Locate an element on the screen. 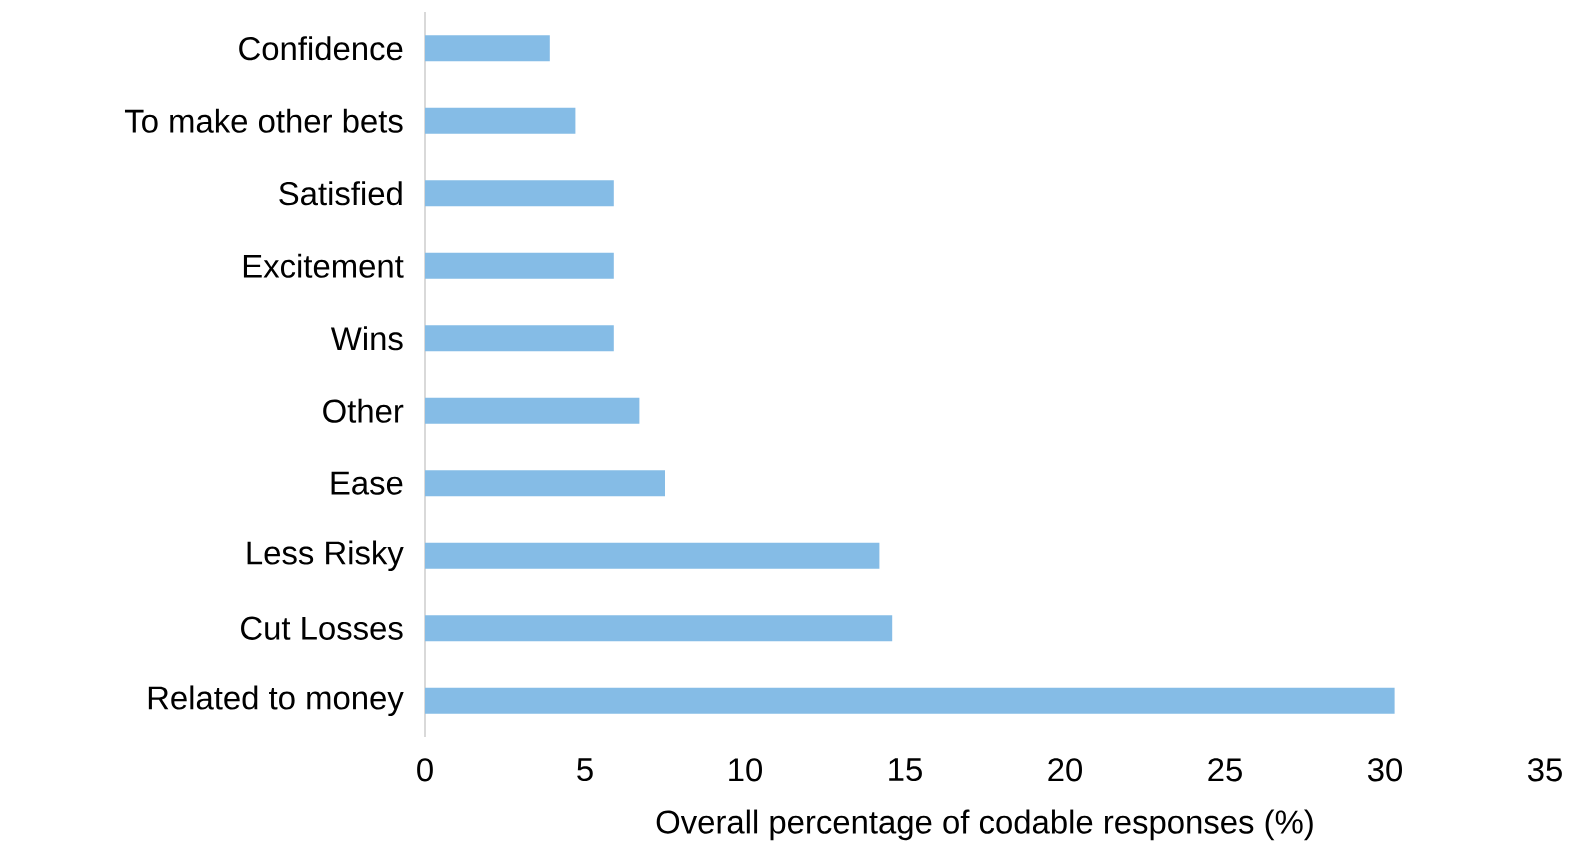  x-tick-label: 5 is located at coordinates (585, 770).